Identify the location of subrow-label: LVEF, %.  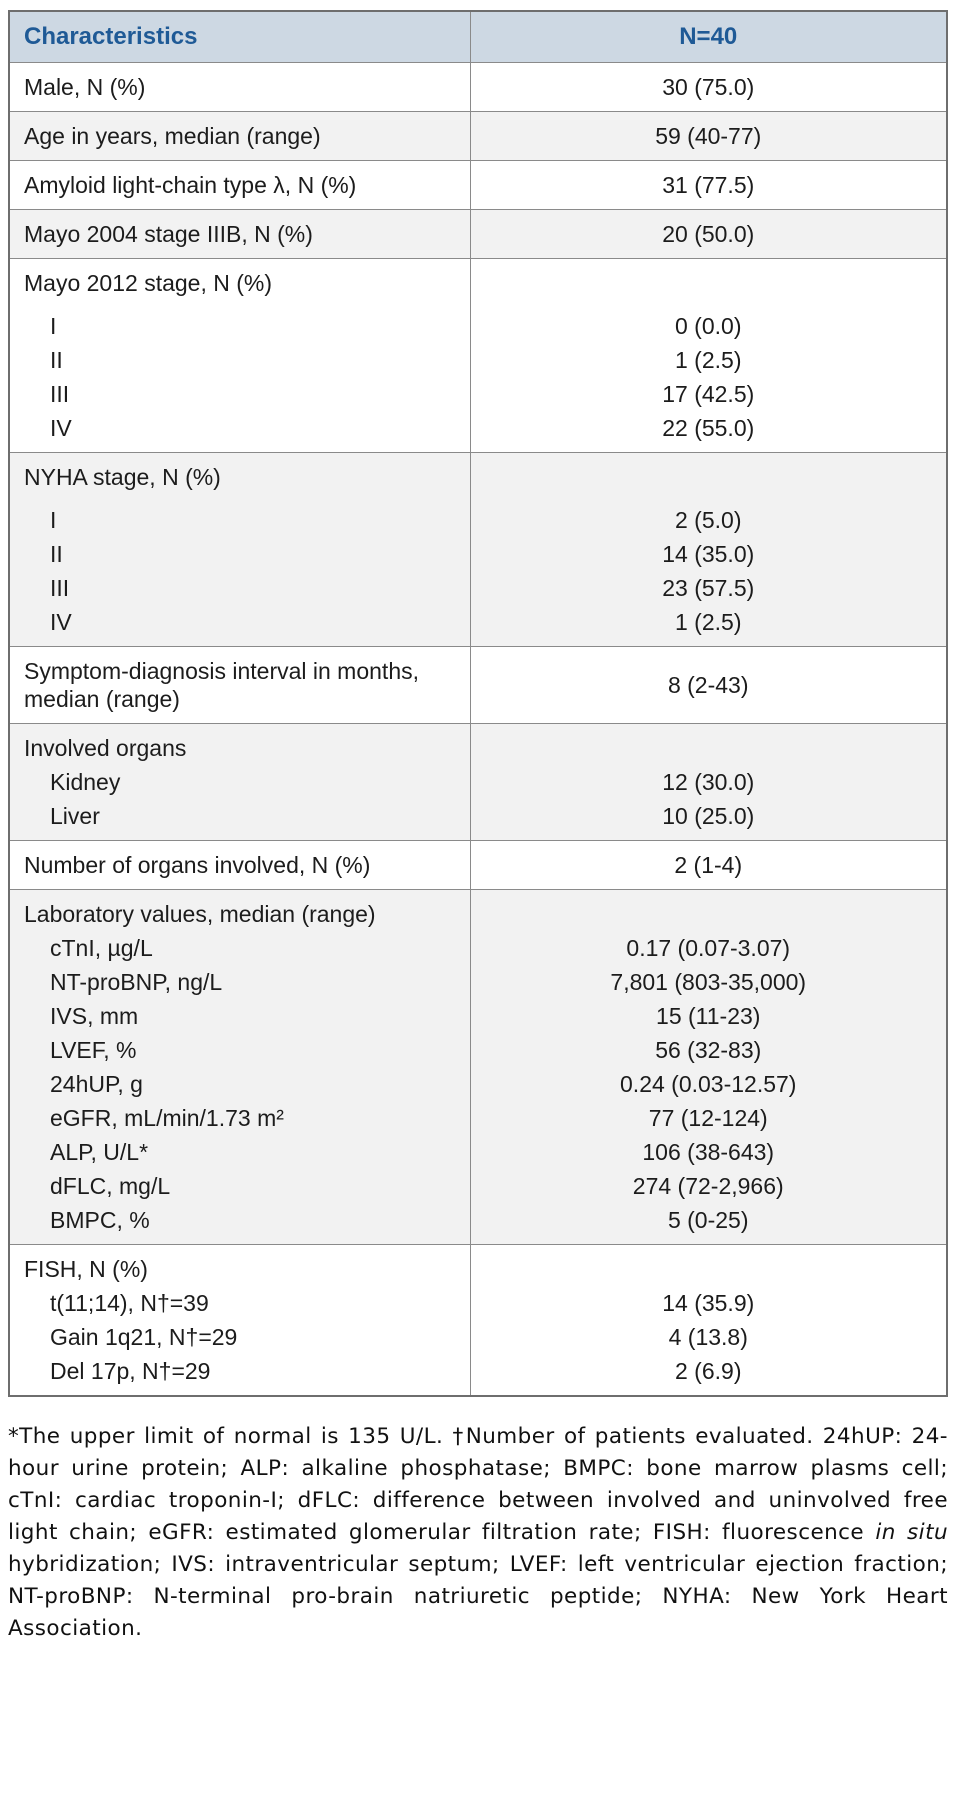
(93, 1050).